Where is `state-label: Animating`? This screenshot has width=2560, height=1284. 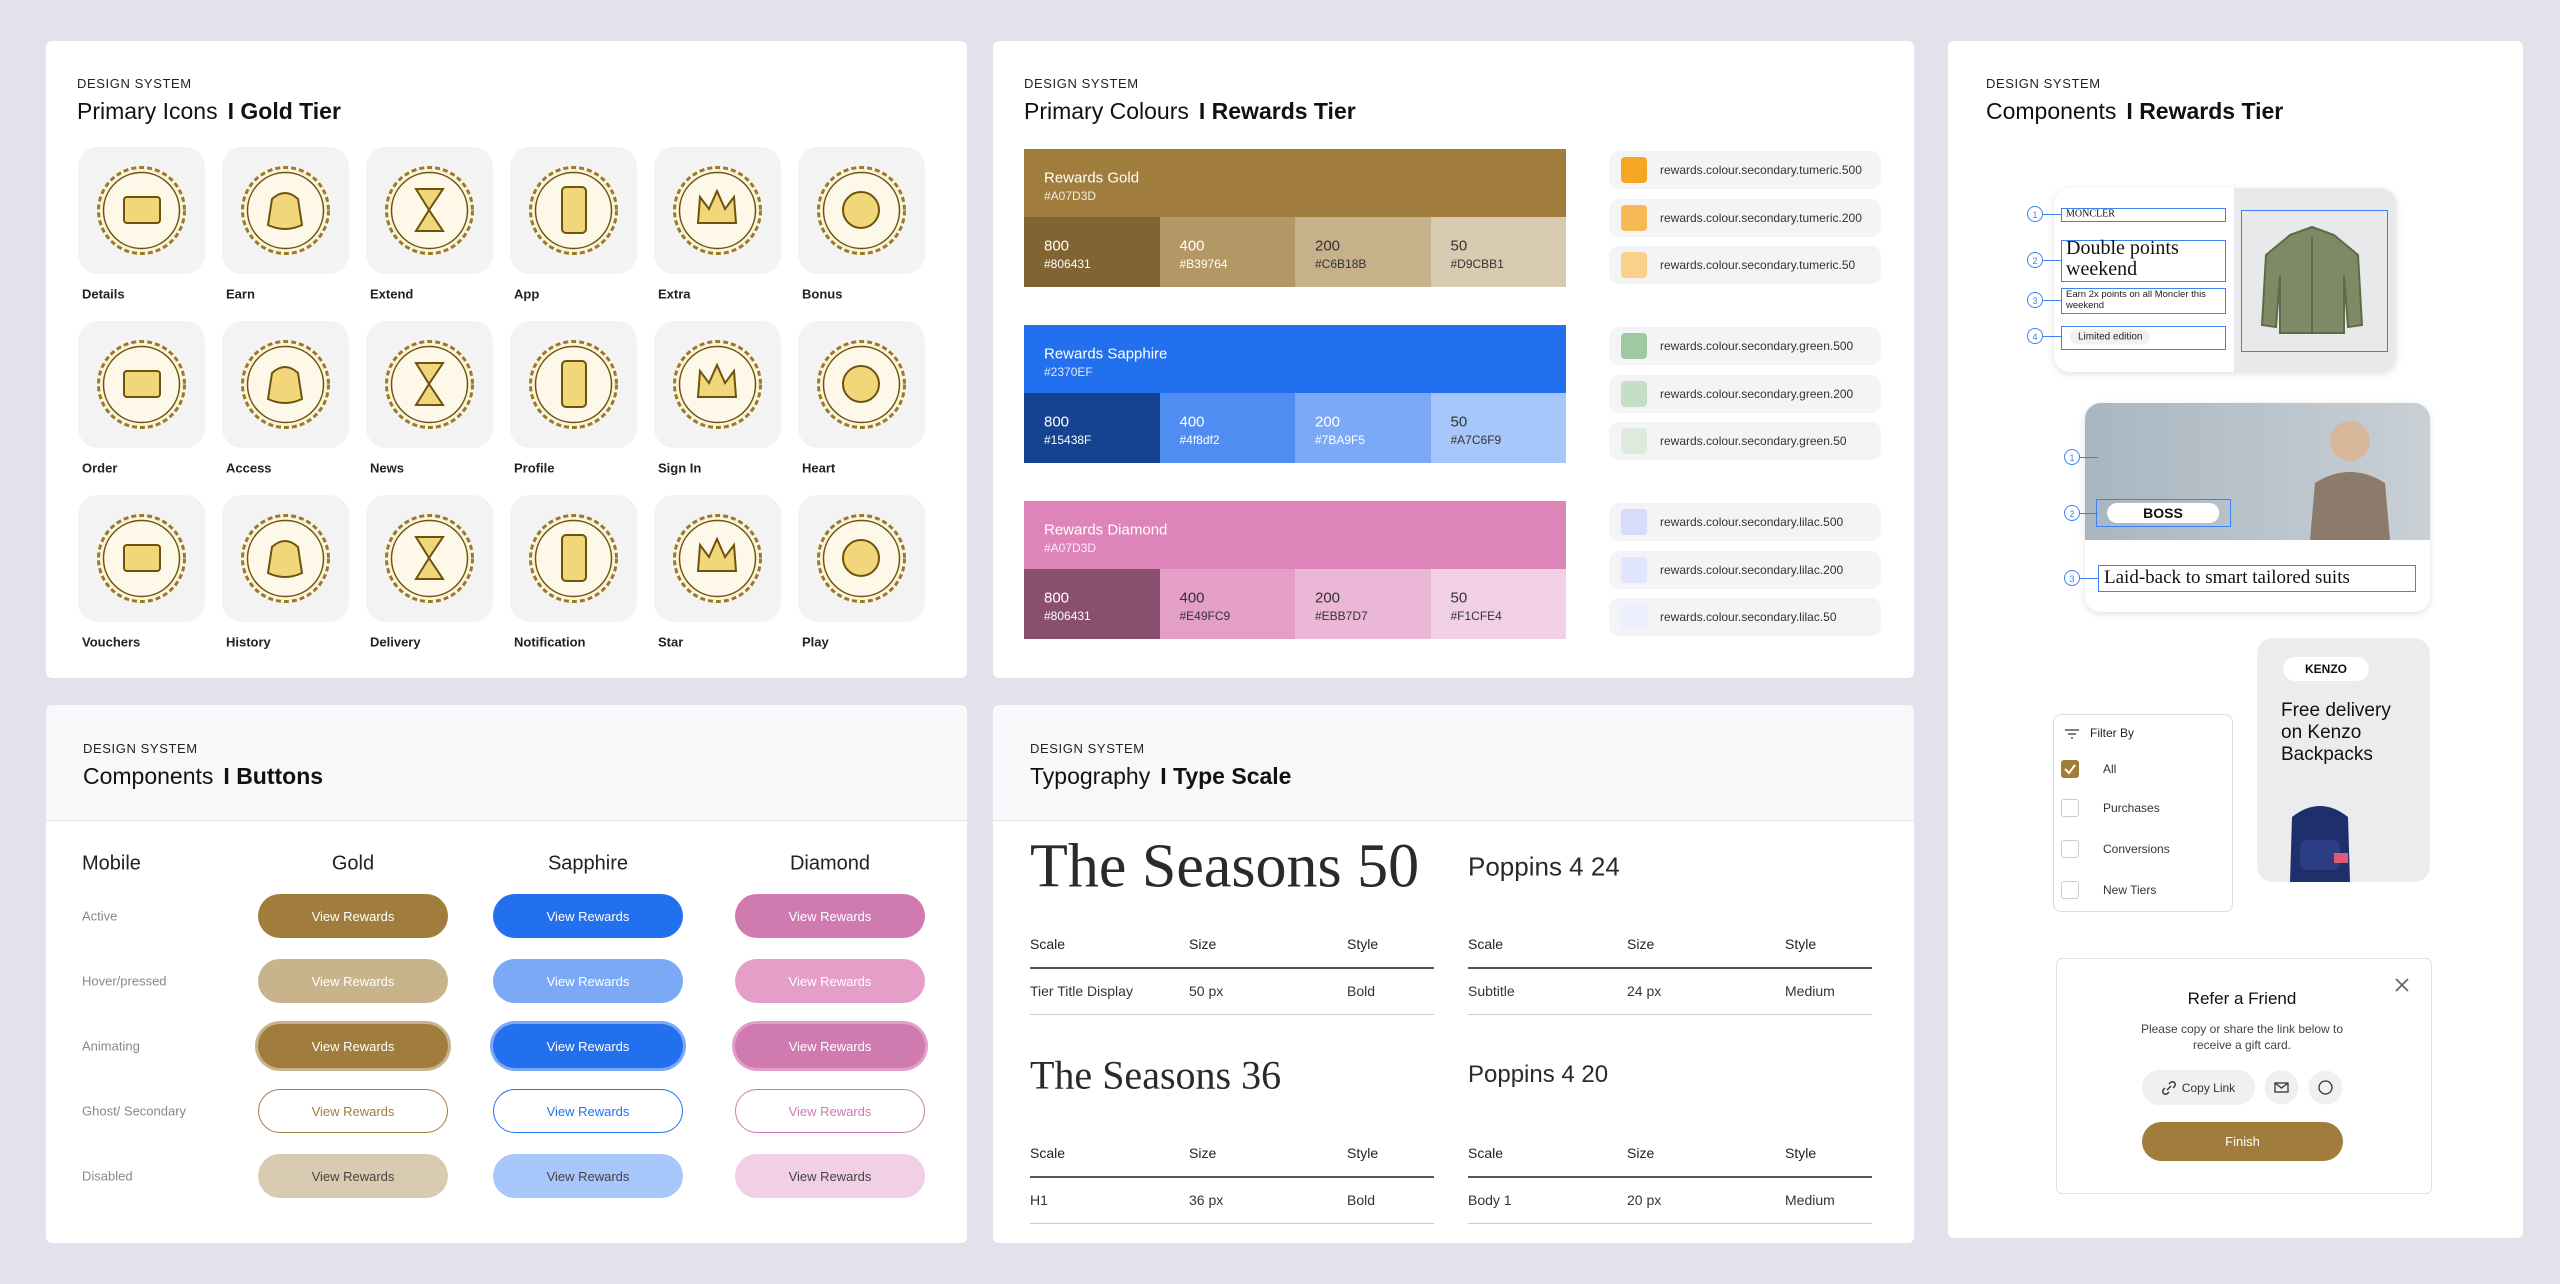
state-label: Animating is located at coordinates (111, 1046).